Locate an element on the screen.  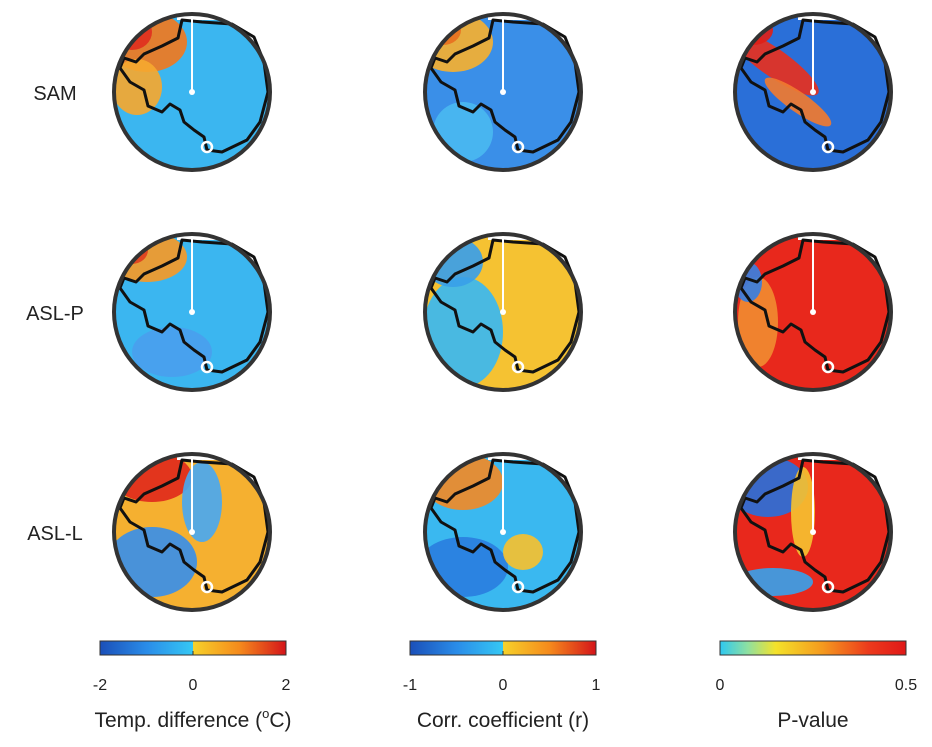
label-text: Temp. difference ( is located at coordinates (178, 720).